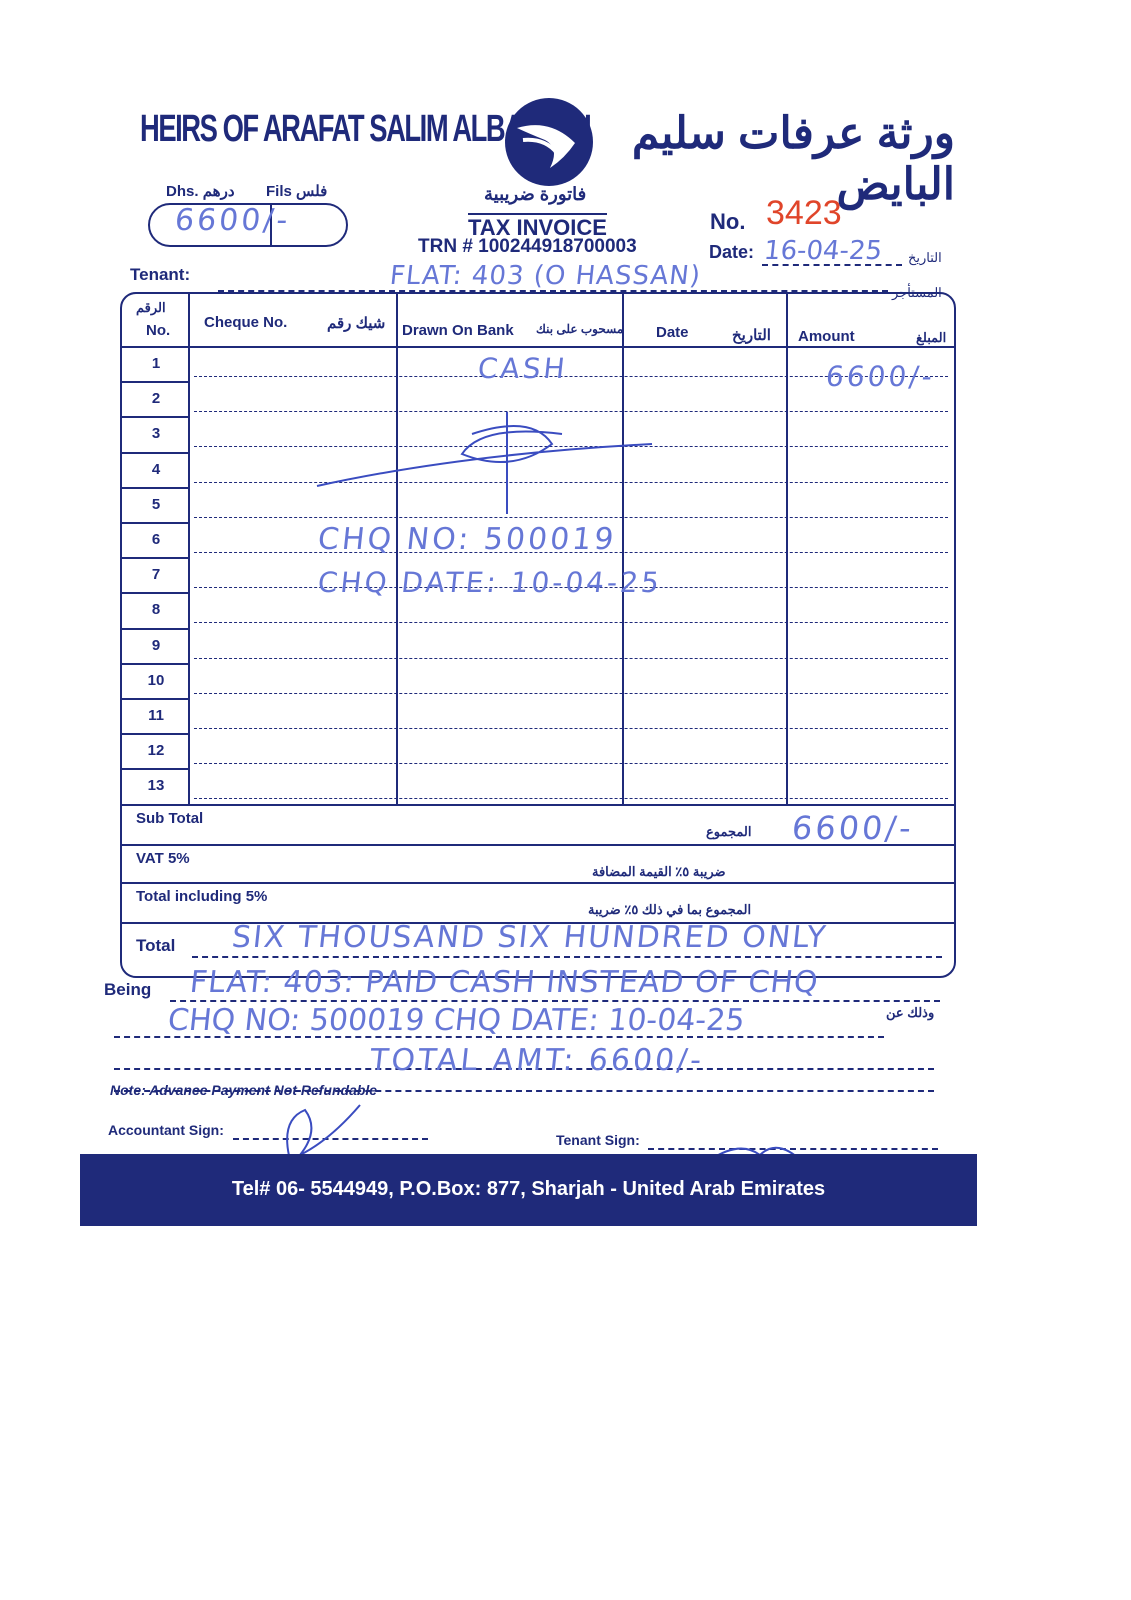 This screenshot has width=1131, height=1600. What do you see at coordinates (156, 945) in the screenshot?
I see `total-label: Total` at bounding box center [156, 945].